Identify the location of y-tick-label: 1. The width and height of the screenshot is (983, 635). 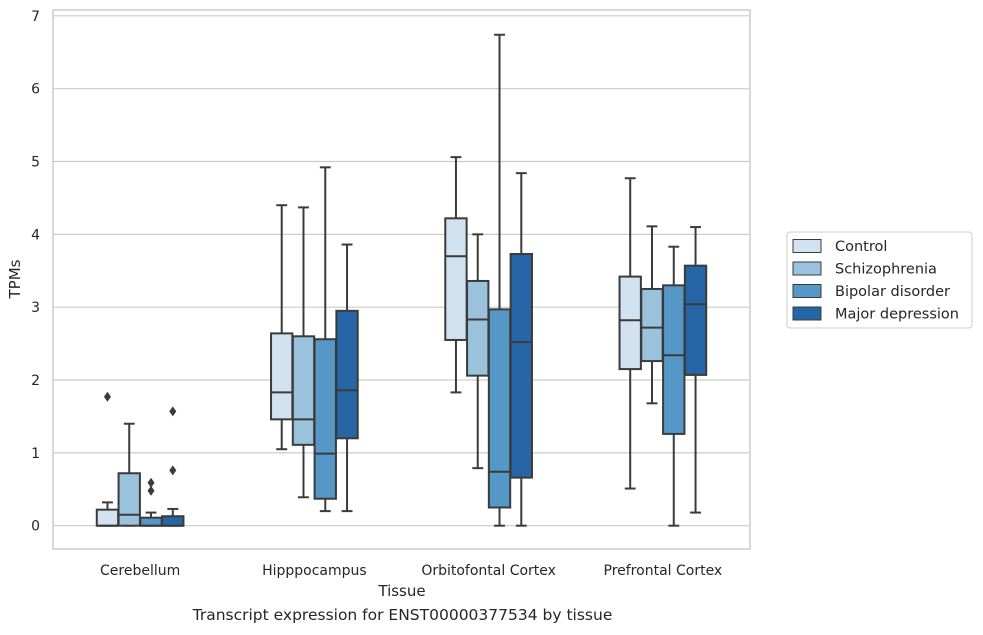
(35, 454).